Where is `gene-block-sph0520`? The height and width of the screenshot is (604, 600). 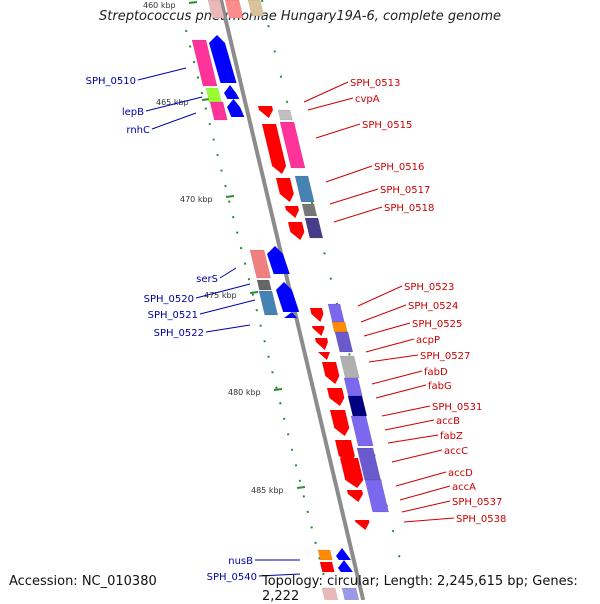 gene-block-sph0520 is located at coordinates (268, 303).